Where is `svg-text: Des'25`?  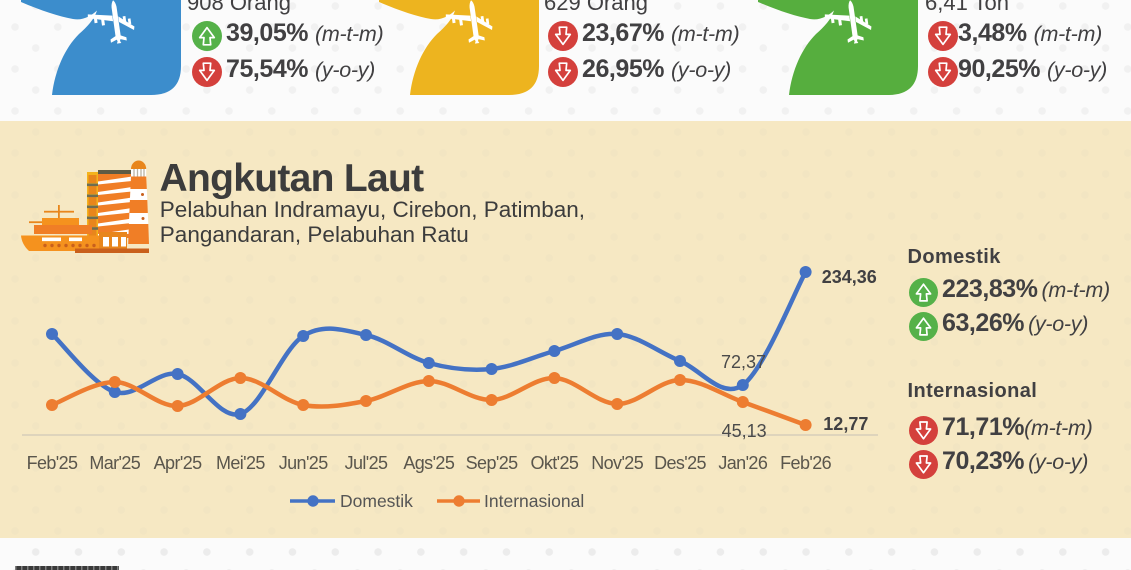
svg-text: Des'25 is located at coordinates (680, 463).